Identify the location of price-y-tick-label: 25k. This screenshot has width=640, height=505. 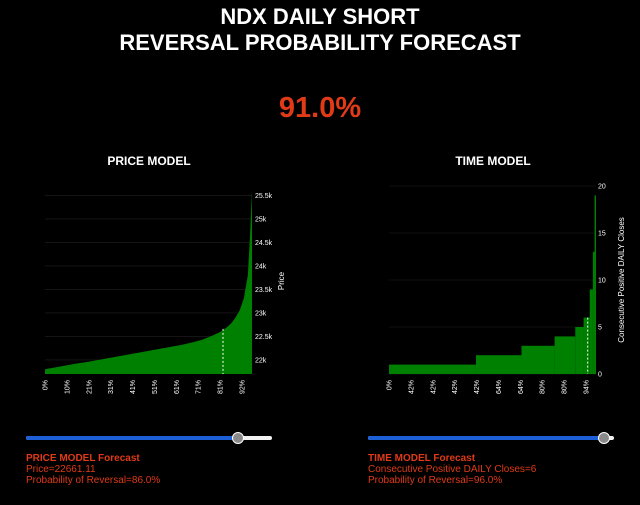
(261, 219).